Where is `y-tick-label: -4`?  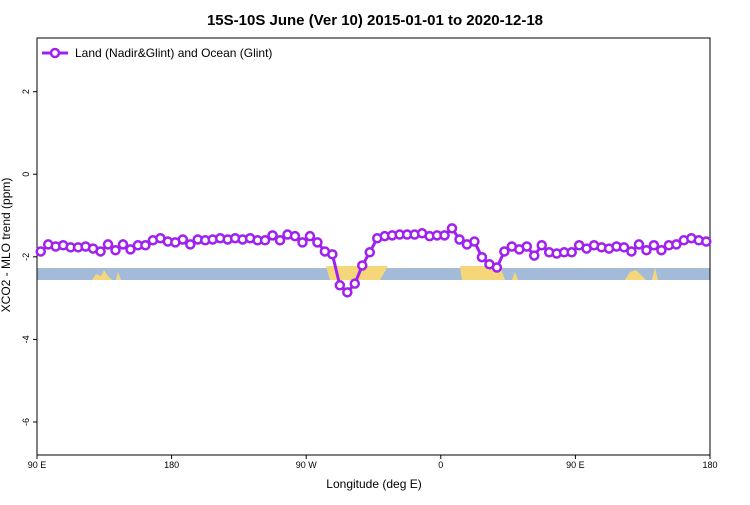
y-tick-label: -4 is located at coordinates (26, 339).